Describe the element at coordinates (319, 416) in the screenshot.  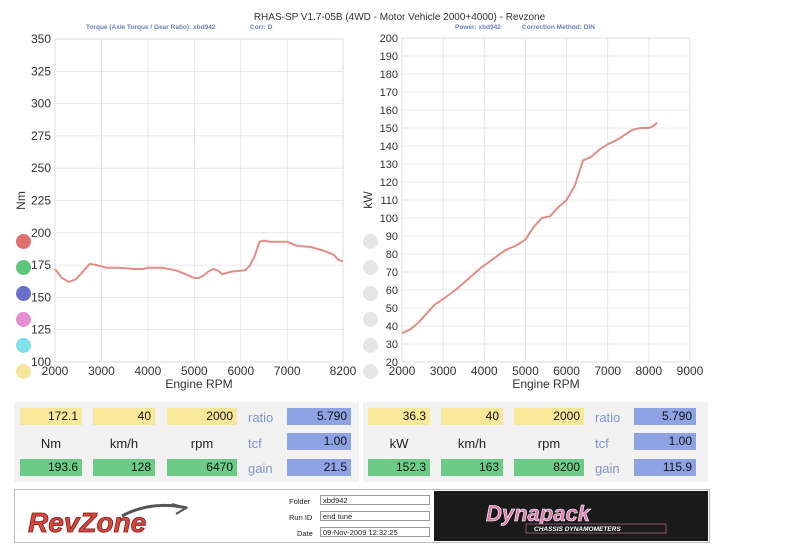
I see `ratio-value-left: 5.790` at that location.